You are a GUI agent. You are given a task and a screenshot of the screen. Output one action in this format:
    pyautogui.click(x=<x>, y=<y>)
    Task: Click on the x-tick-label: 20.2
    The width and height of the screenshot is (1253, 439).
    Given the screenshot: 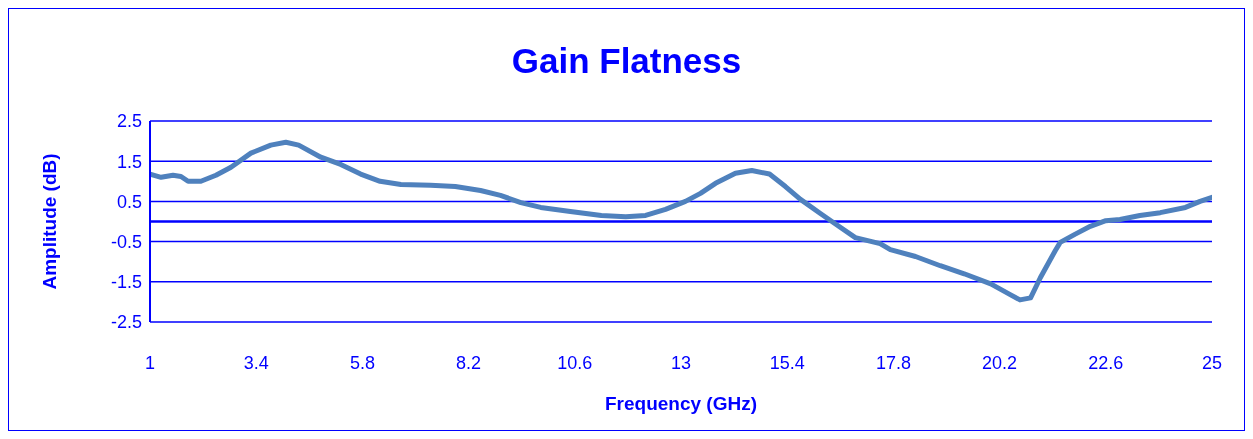 What is the action you would take?
    pyautogui.click(x=1000, y=362)
    